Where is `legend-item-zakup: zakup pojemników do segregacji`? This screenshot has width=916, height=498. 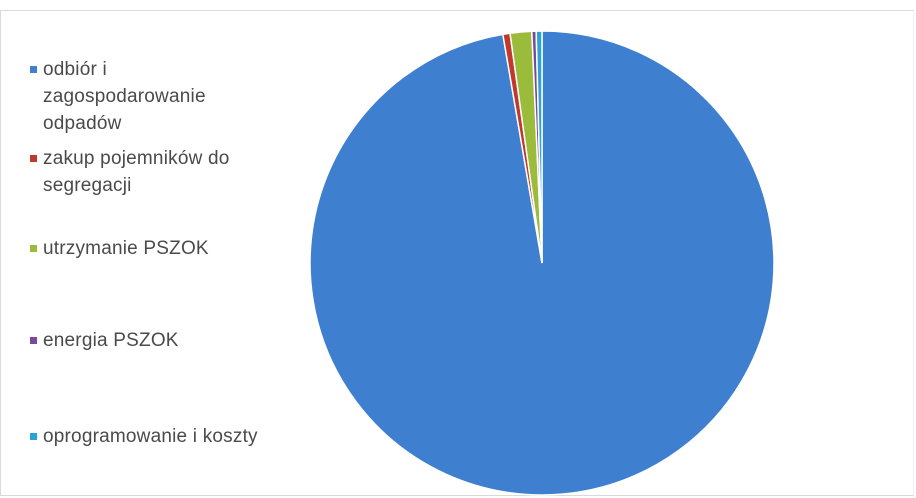
legend-item-zakup: zakup pojemników do segregacji is located at coordinates (159, 172).